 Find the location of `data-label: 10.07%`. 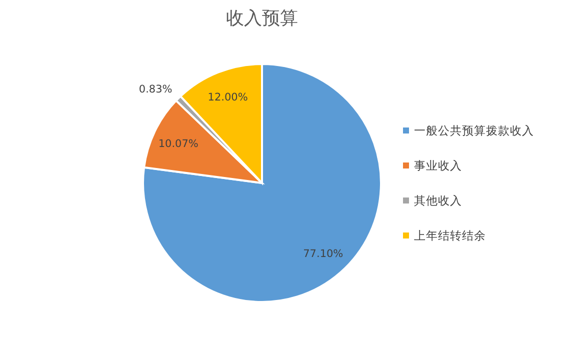

data-label: 10.07% is located at coordinates (178, 144).